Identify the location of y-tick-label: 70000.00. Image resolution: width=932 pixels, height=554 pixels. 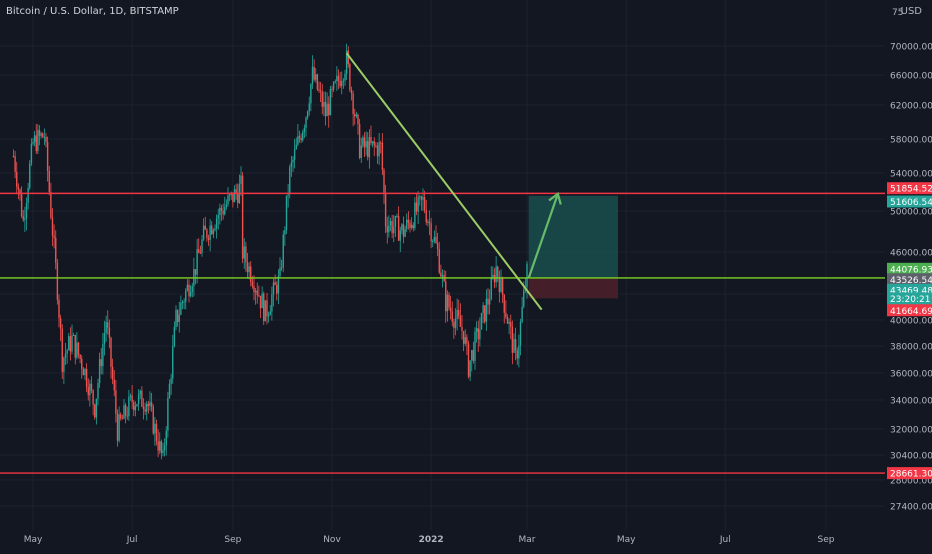
(911, 48).